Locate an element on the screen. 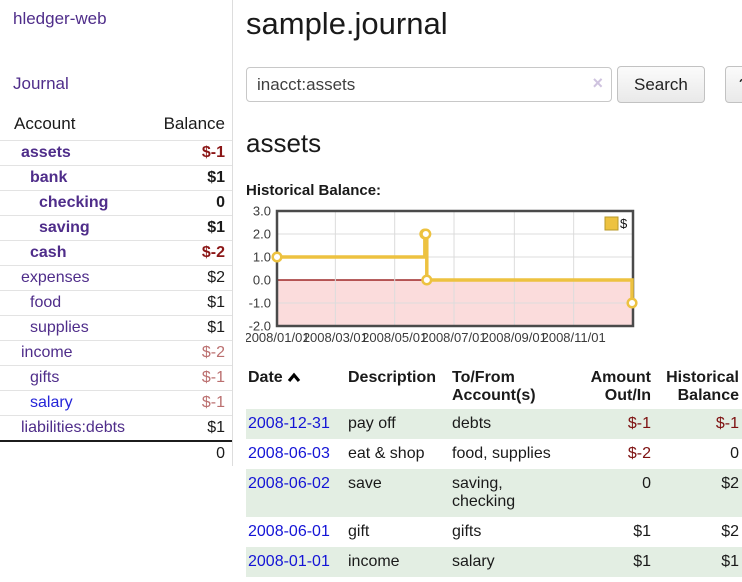  search-form: × Search ? is located at coordinates (494, 84).